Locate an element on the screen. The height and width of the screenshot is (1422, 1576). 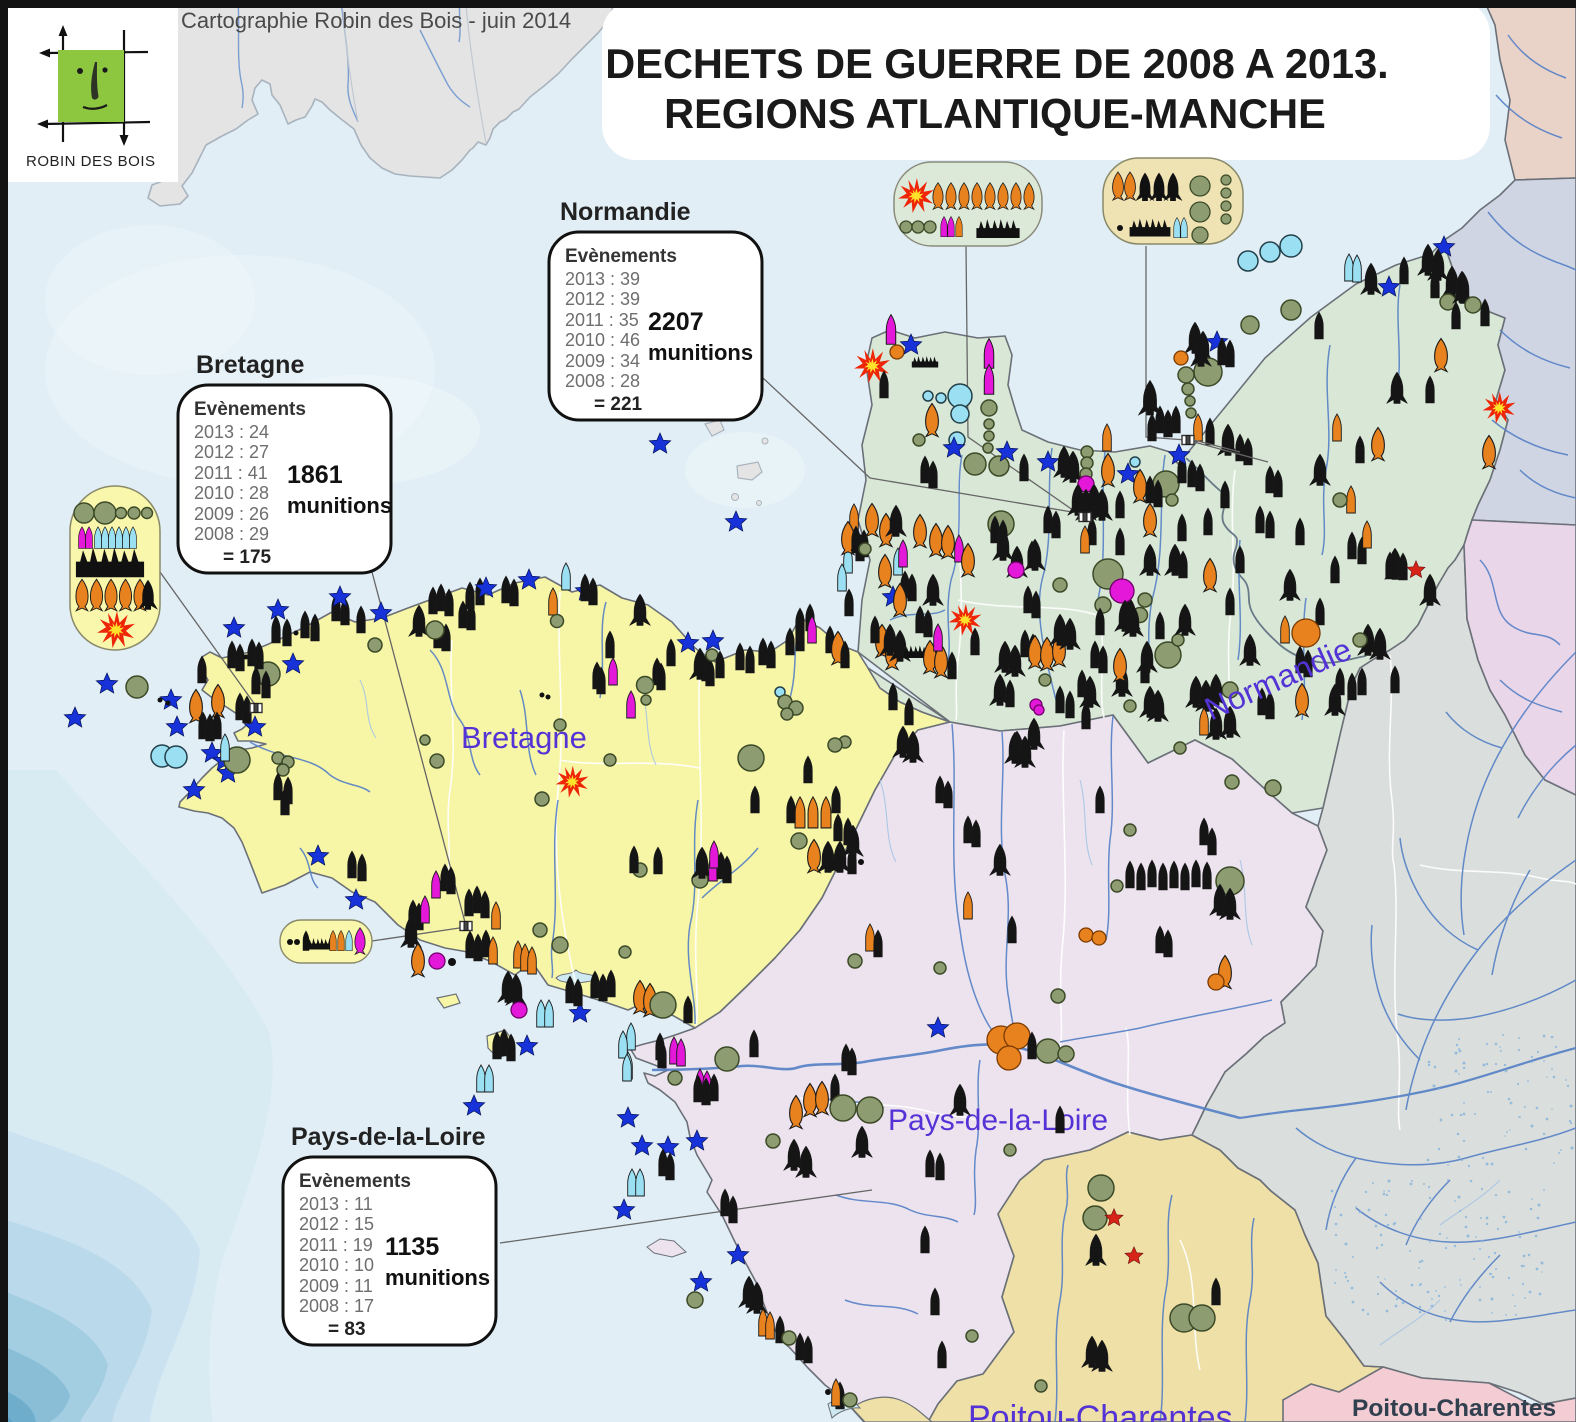
svg-text: 2011 : 41 is located at coordinates (231, 473).